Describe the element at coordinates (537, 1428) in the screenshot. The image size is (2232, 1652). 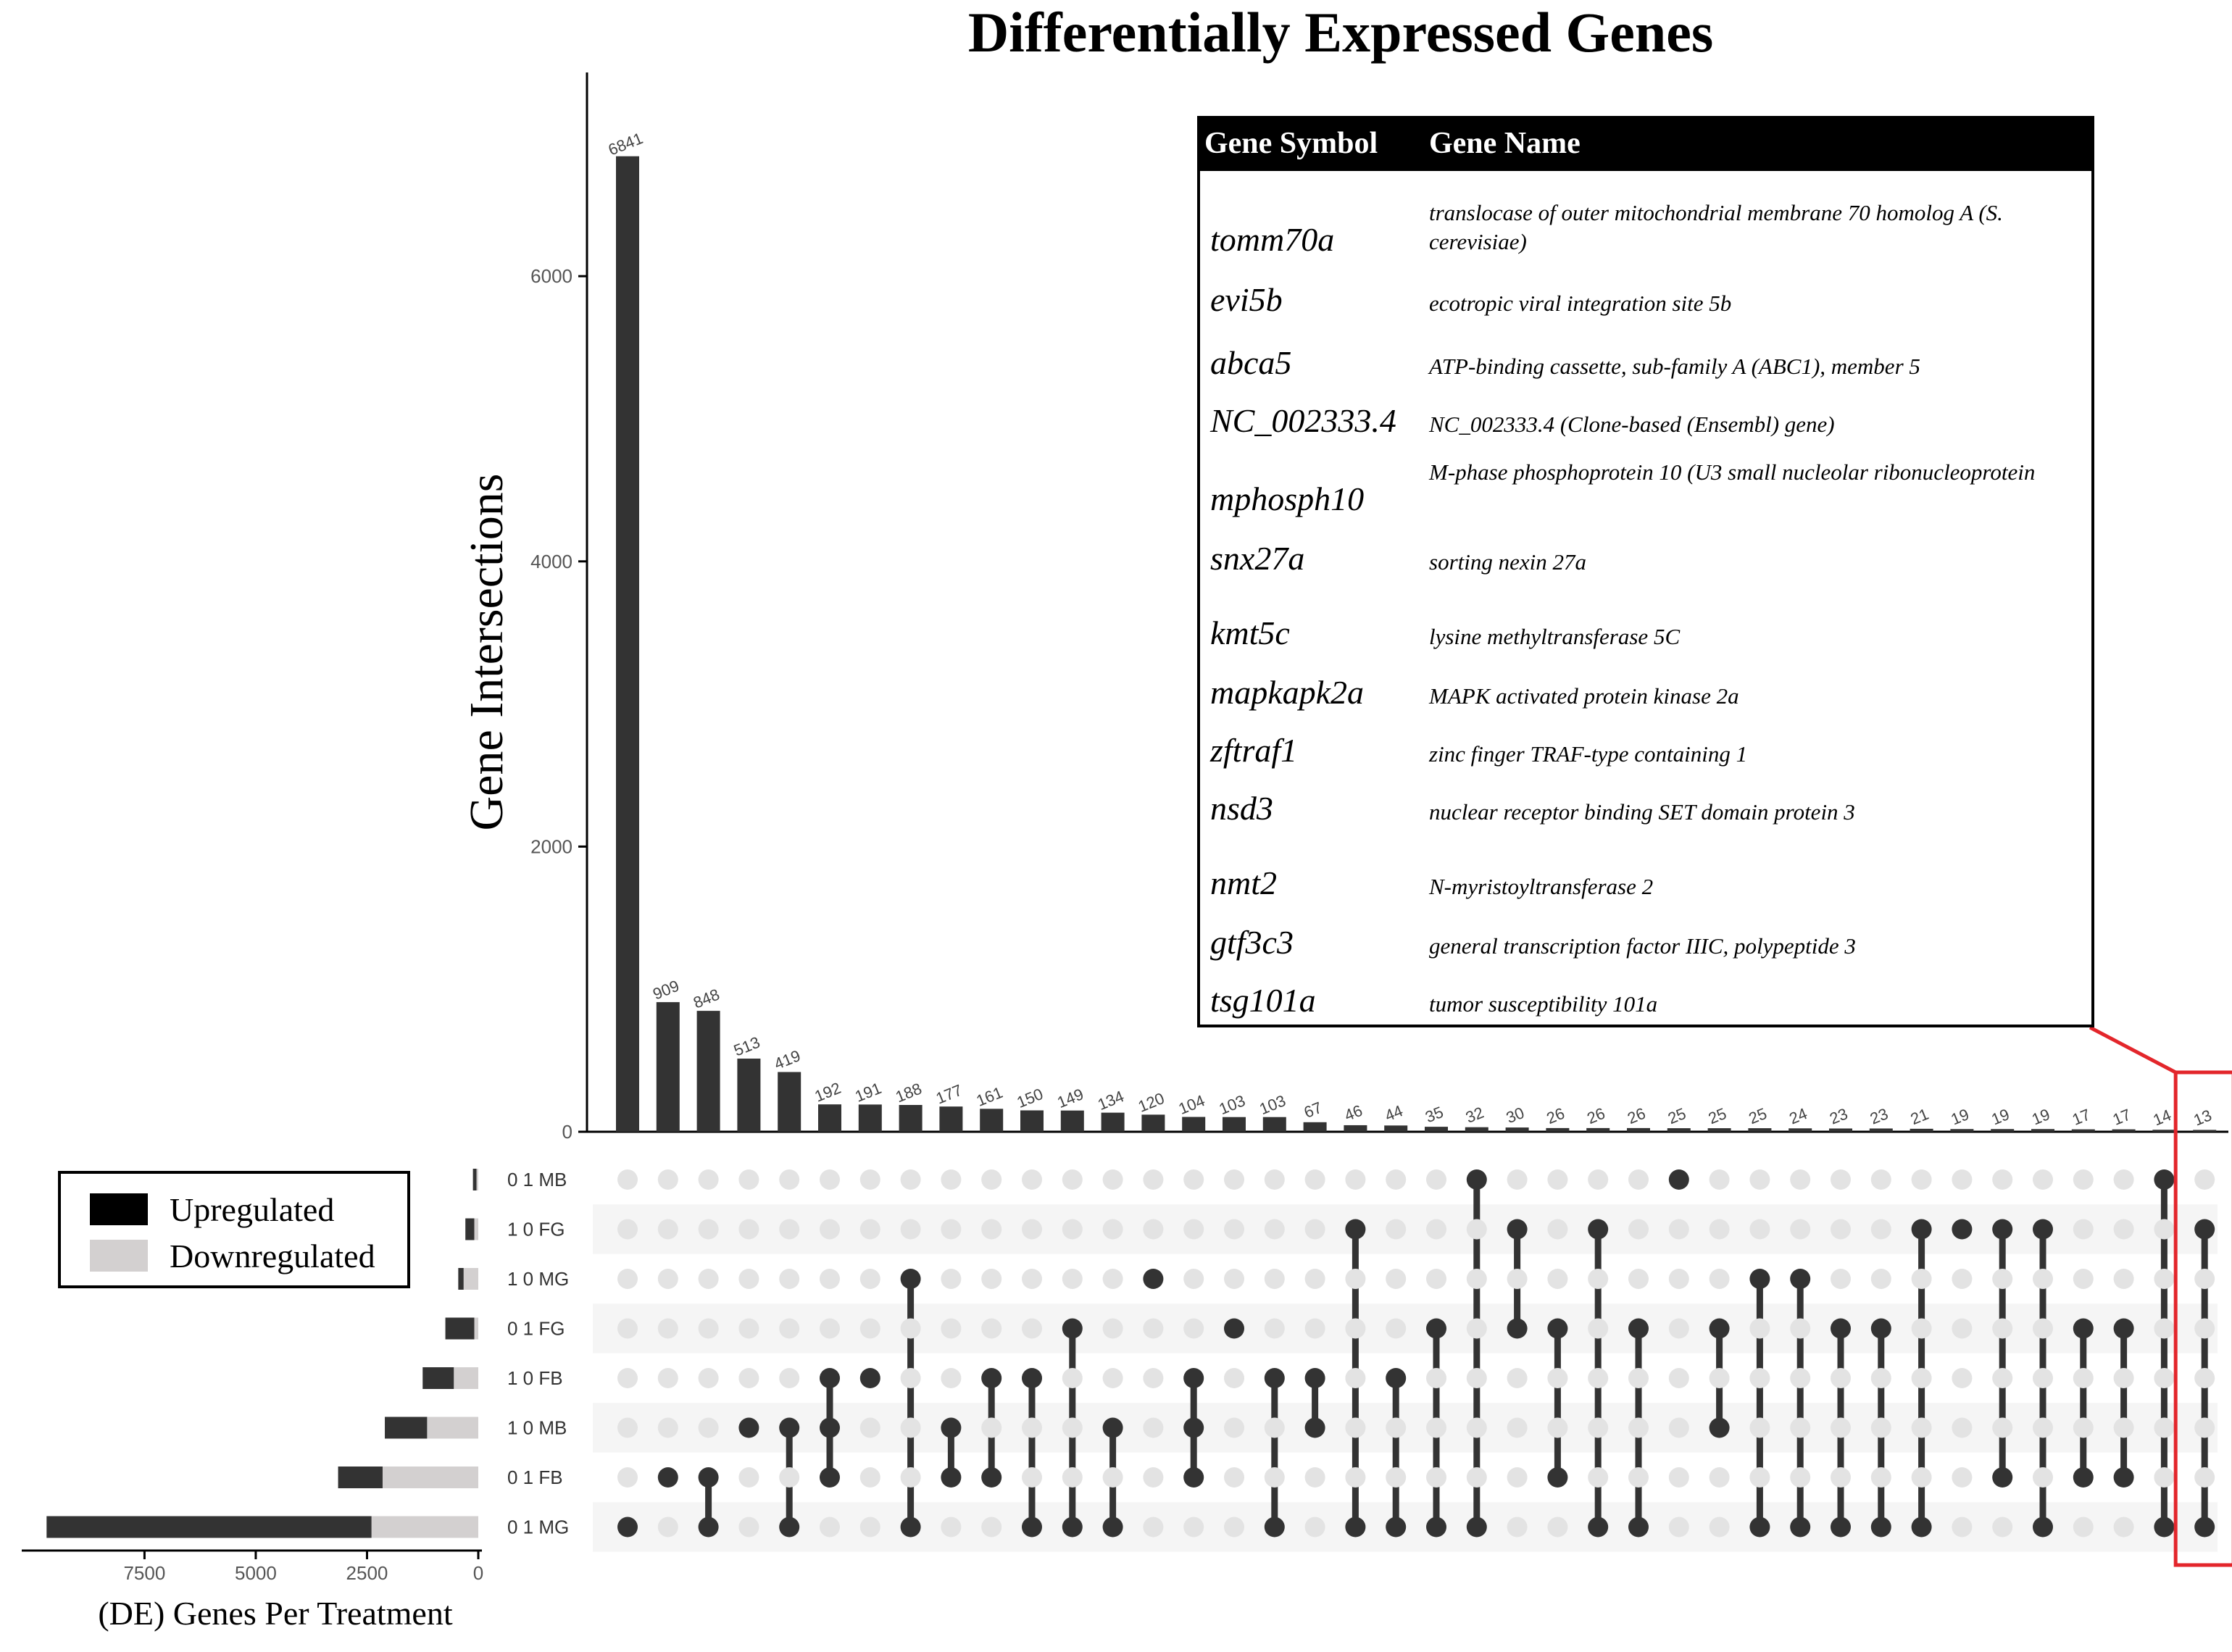
I see `set-label: 1 0 MB` at that location.